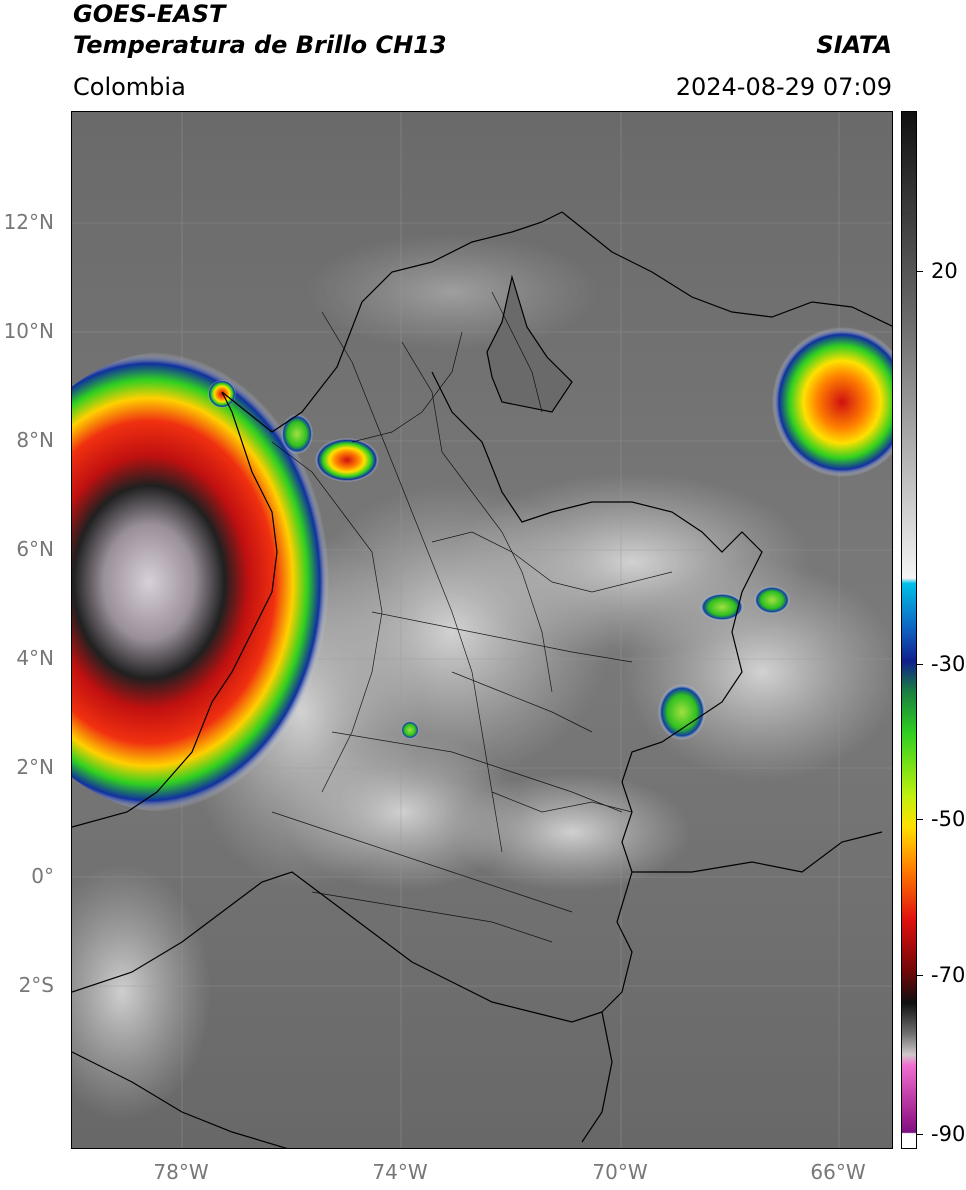  Describe the element at coordinates (297, 434) in the screenshot. I see `storm-cell-choco` at that location.